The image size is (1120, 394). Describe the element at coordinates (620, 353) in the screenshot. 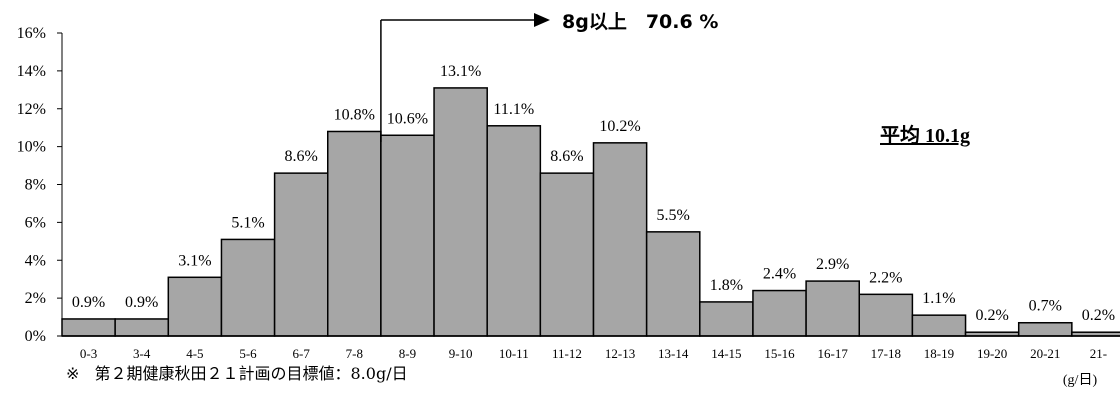

I see `x-tick-label: 12-13` at that location.